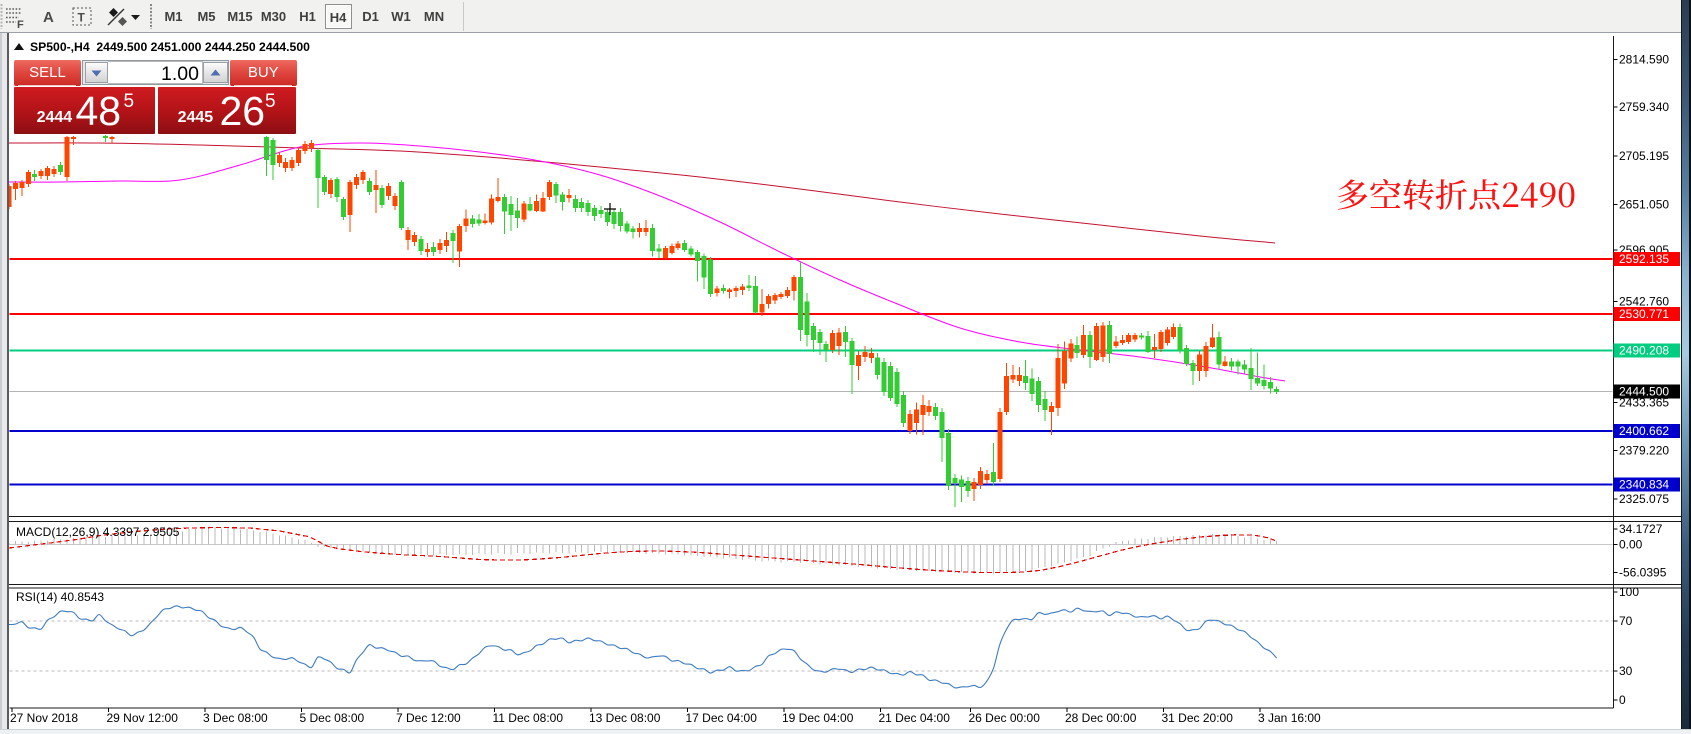 The image size is (1691, 734). Describe the element at coordinates (528, 718) in the screenshot. I see `svg-text: 11 Dec 08:00` at that location.